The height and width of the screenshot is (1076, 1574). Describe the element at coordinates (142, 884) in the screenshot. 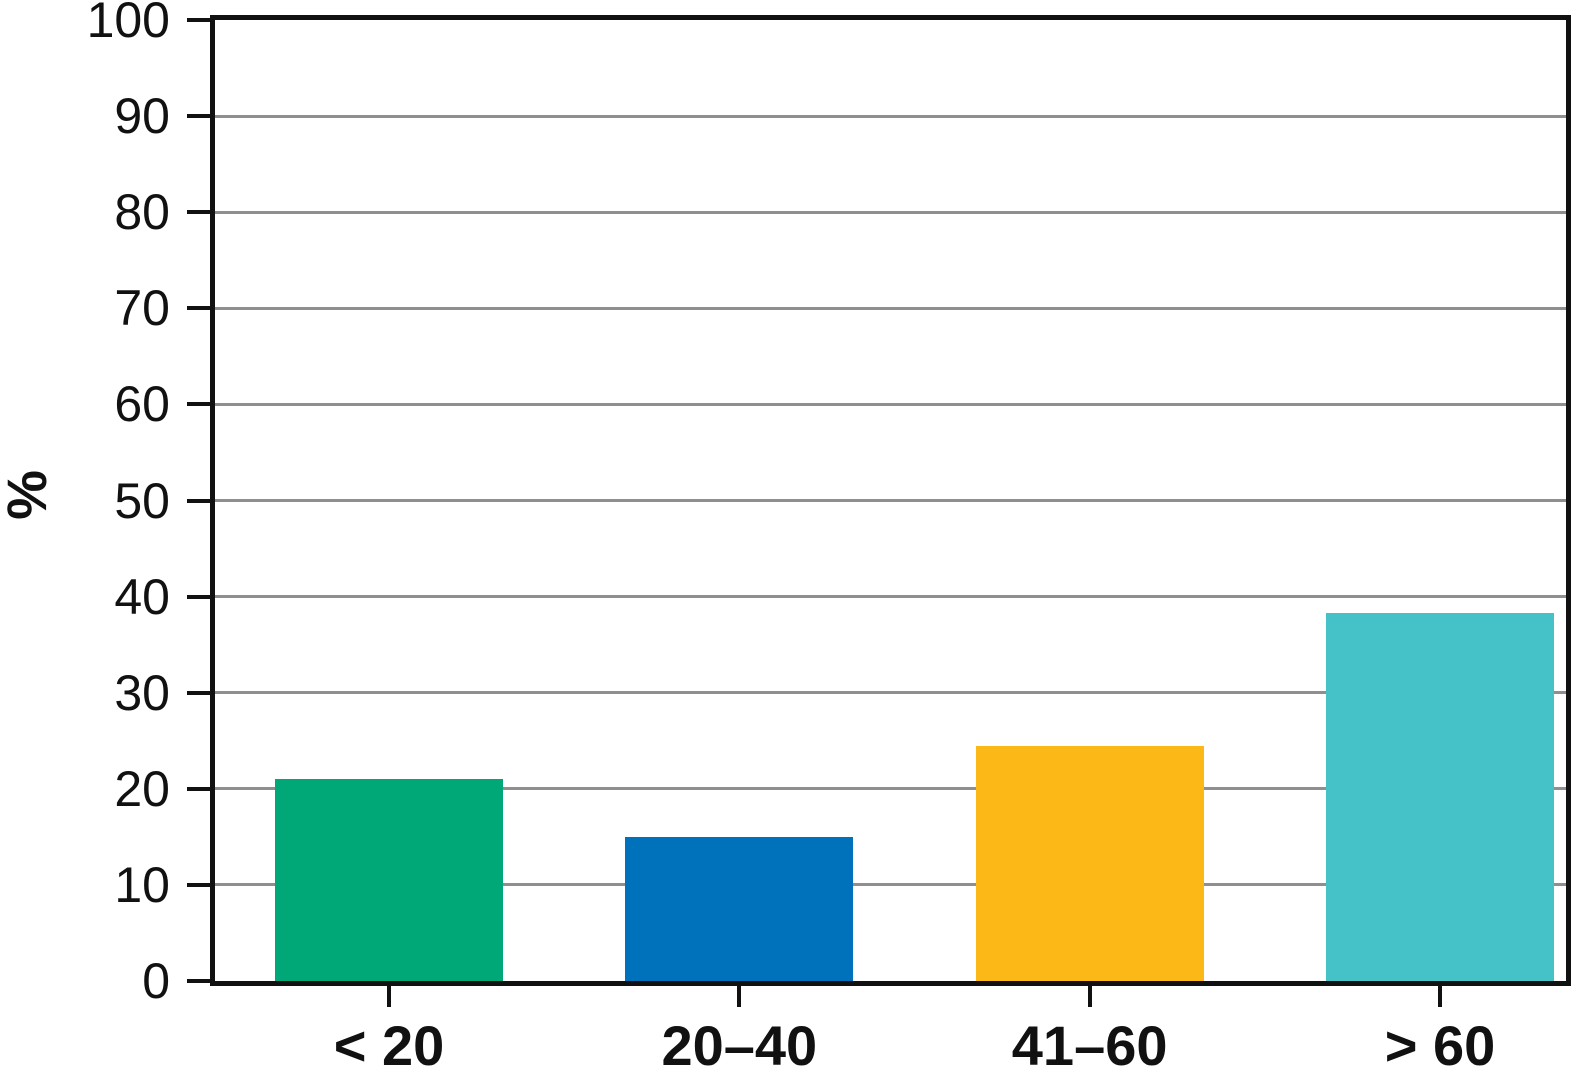

I see `y-tick-label: 10` at that location.